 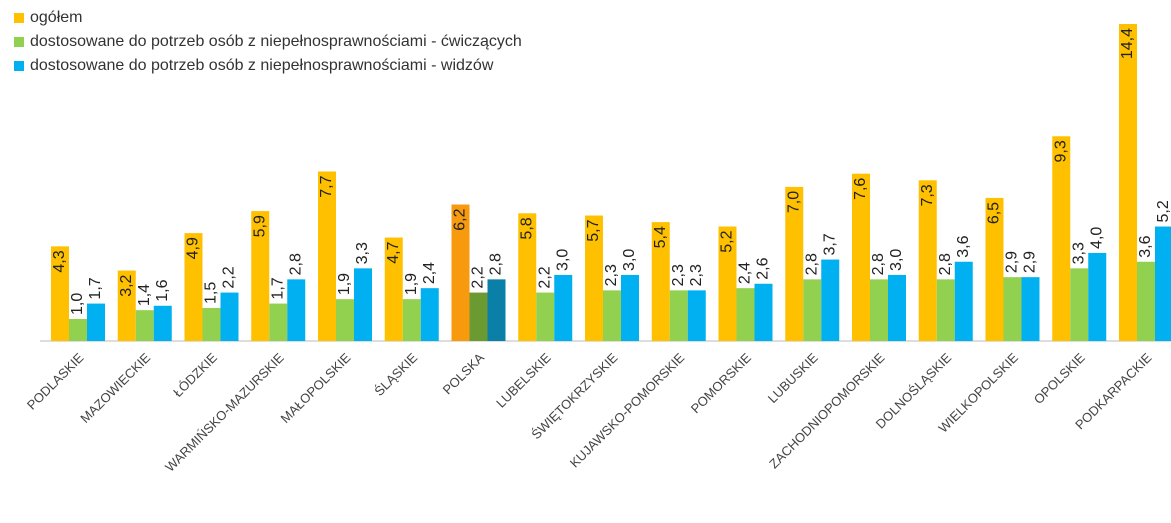 What do you see at coordinates (126, 285) in the screenshot?
I see `data-label: 3,2` at bounding box center [126, 285].